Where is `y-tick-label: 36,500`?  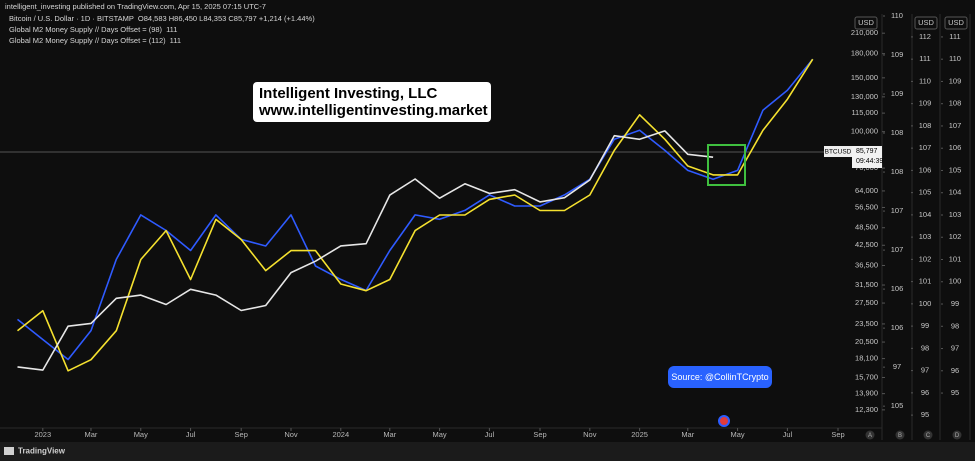 y-tick-label: 36,500 is located at coordinates (866, 264).